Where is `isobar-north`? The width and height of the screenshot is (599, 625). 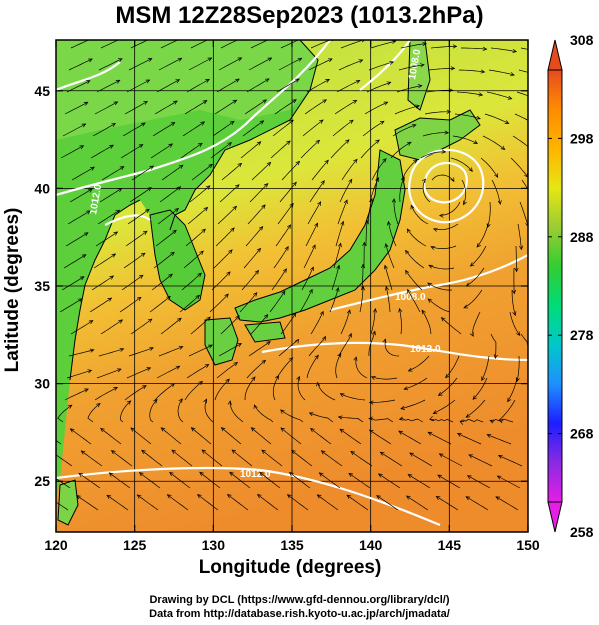 isobar-north is located at coordinates (193, 118).